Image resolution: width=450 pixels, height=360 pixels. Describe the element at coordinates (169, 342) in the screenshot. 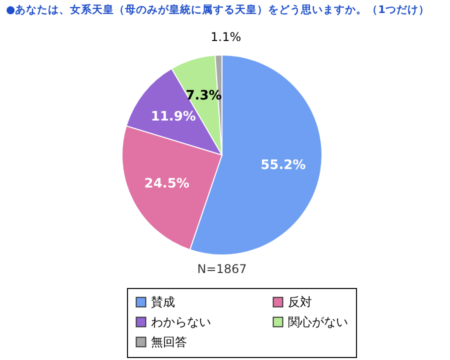

I see `legend-label: 無回答` at that location.